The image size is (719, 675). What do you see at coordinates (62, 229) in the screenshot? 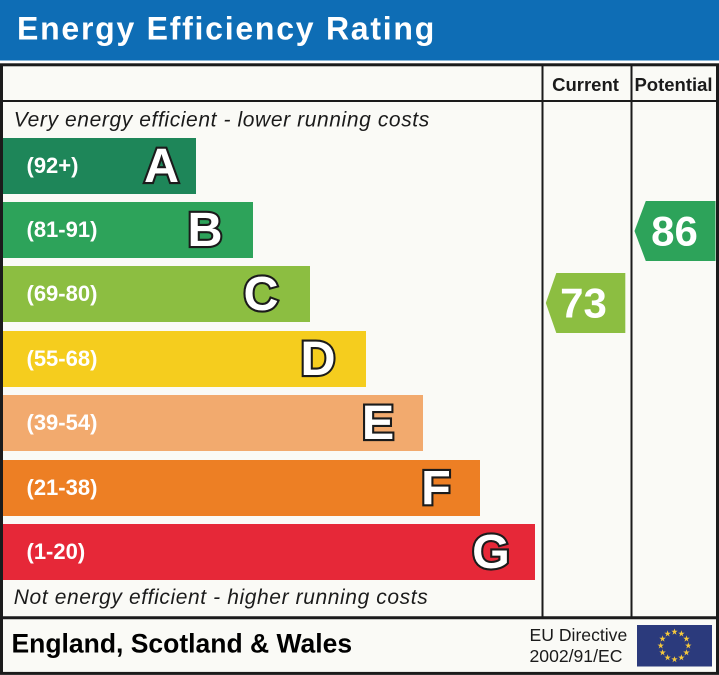
I see `svg-text: (81-91)` at bounding box center [62, 229].